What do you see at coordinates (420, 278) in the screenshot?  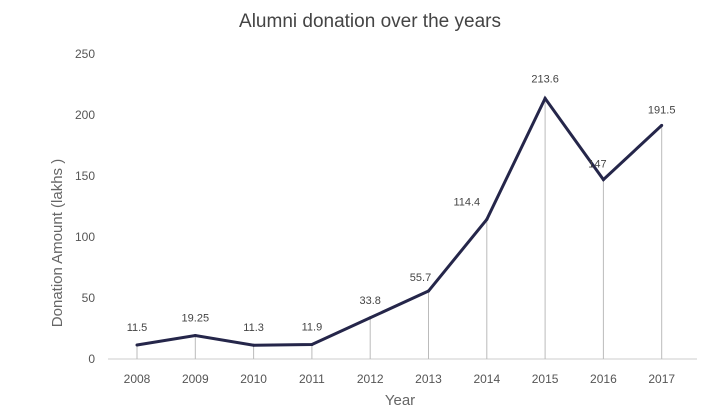 I see `data-label: 55.7` at bounding box center [420, 278].